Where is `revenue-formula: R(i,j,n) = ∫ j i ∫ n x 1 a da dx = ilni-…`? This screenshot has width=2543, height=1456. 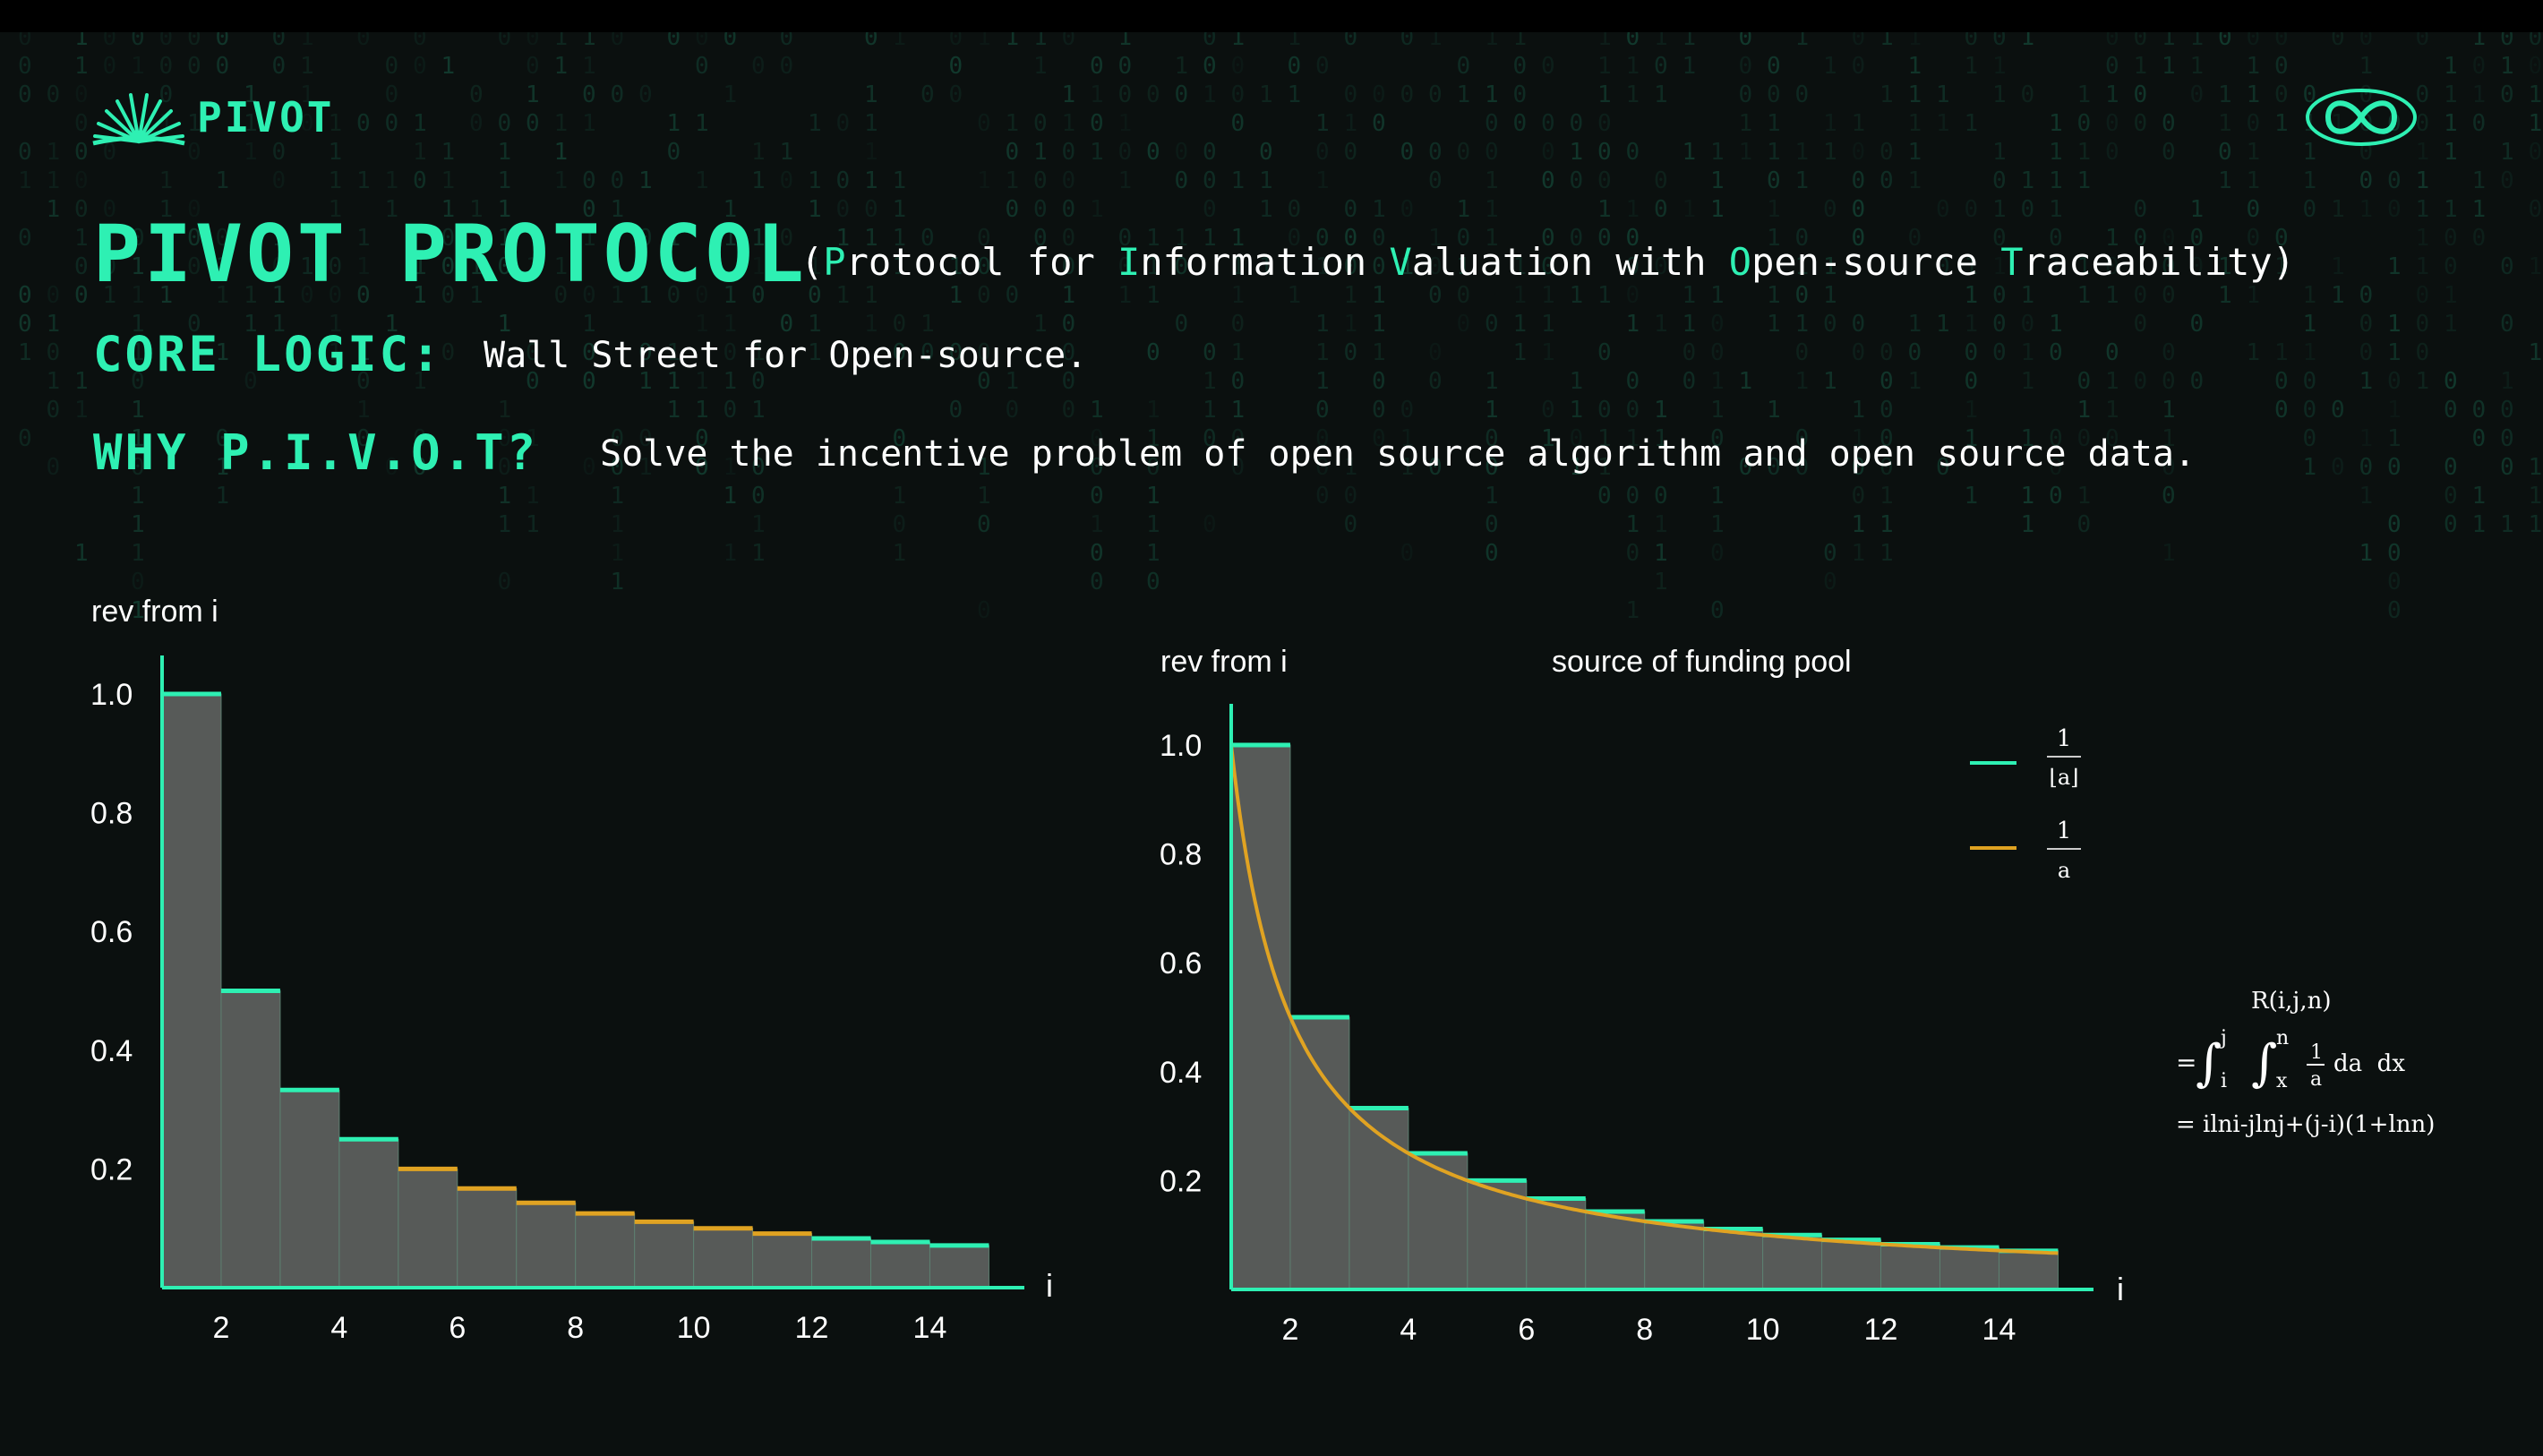
revenue-formula: R(i,j,n) = ∫ j i ∫ n x 1 a da dx = ilni-… is located at coordinates (2305, 1063).